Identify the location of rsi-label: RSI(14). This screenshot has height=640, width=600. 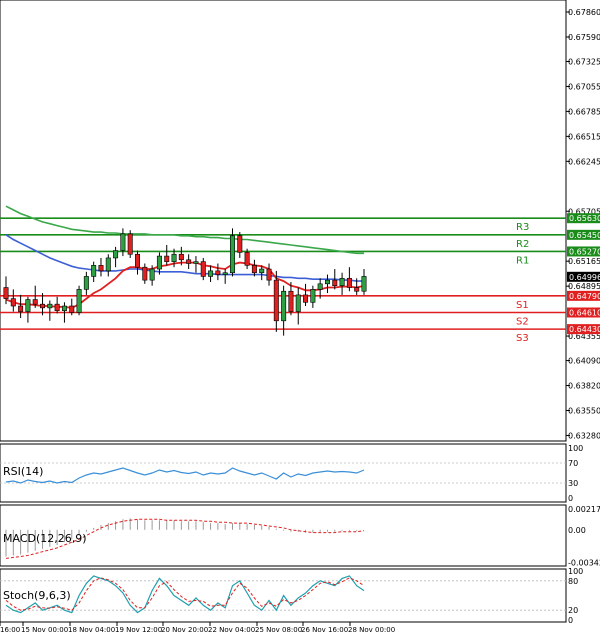
(23, 471).